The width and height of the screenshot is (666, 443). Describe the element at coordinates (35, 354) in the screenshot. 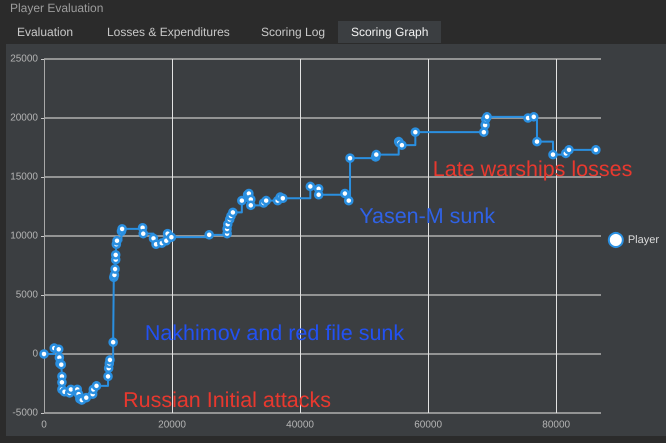

I see `y-tick-label: 0` at that location.